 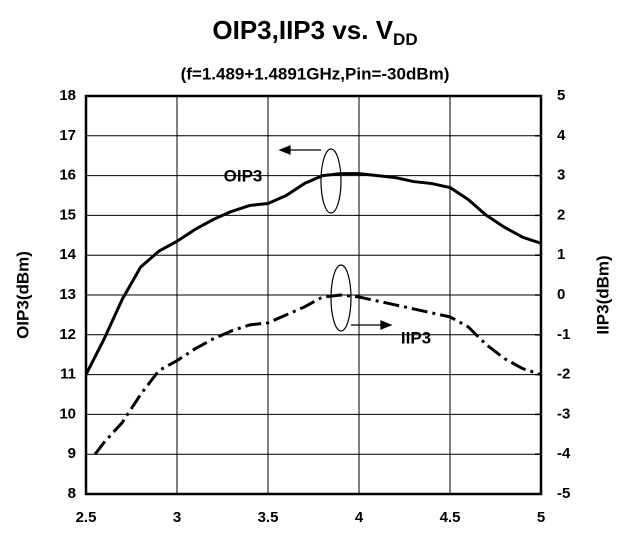 What do you see at coordinates (67, 214) in the screenshot?
I see `y-tick-label: 15` at bounding box center [67, 214].